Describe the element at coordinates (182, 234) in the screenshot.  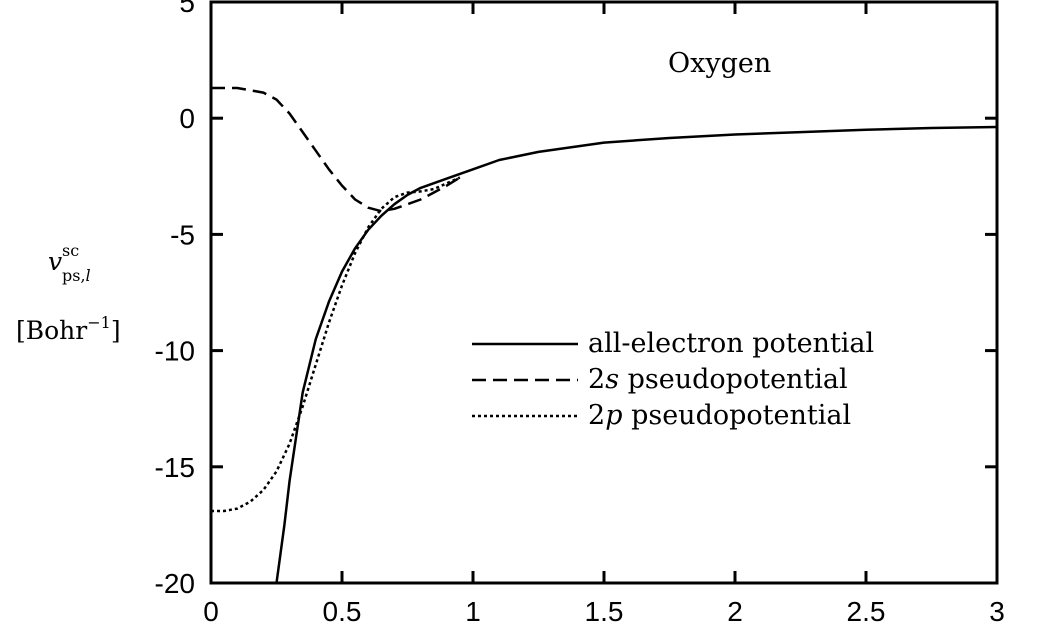
I see `y-tick-label: -5` at that location.